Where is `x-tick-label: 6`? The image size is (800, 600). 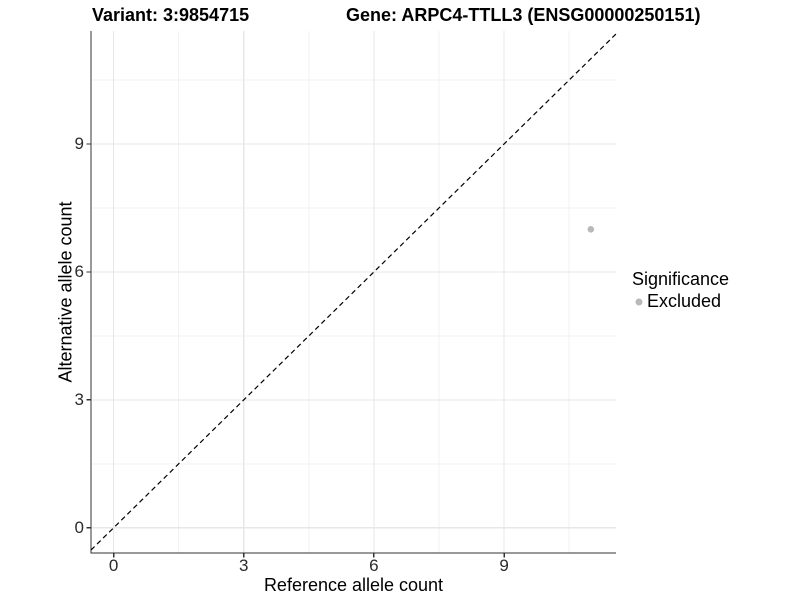
x-tick-label: 6 is located at coordinates (374, 565).